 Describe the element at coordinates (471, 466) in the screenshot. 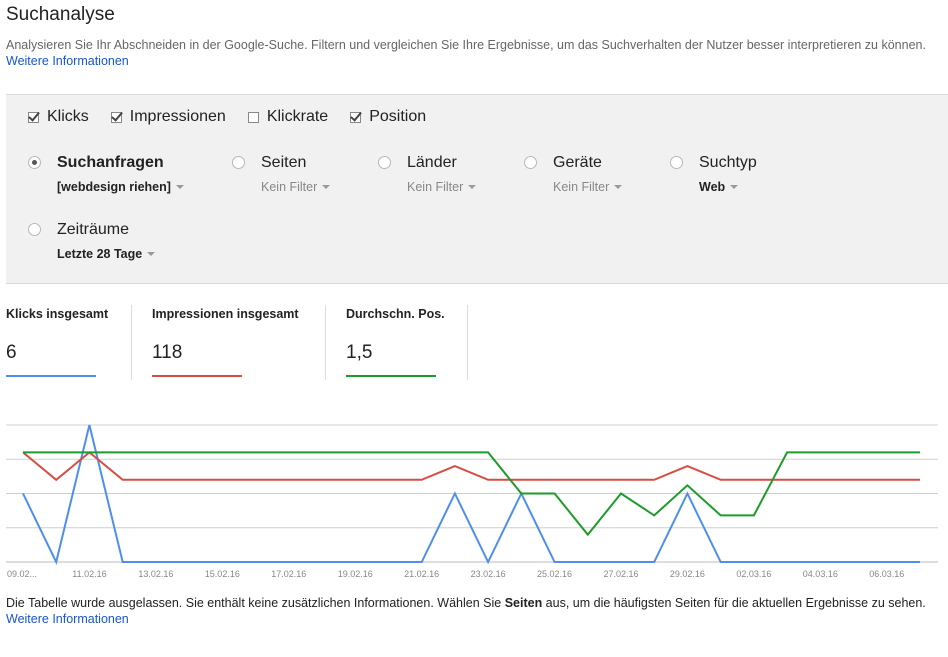

I see `series-line-impressionen` at that location.